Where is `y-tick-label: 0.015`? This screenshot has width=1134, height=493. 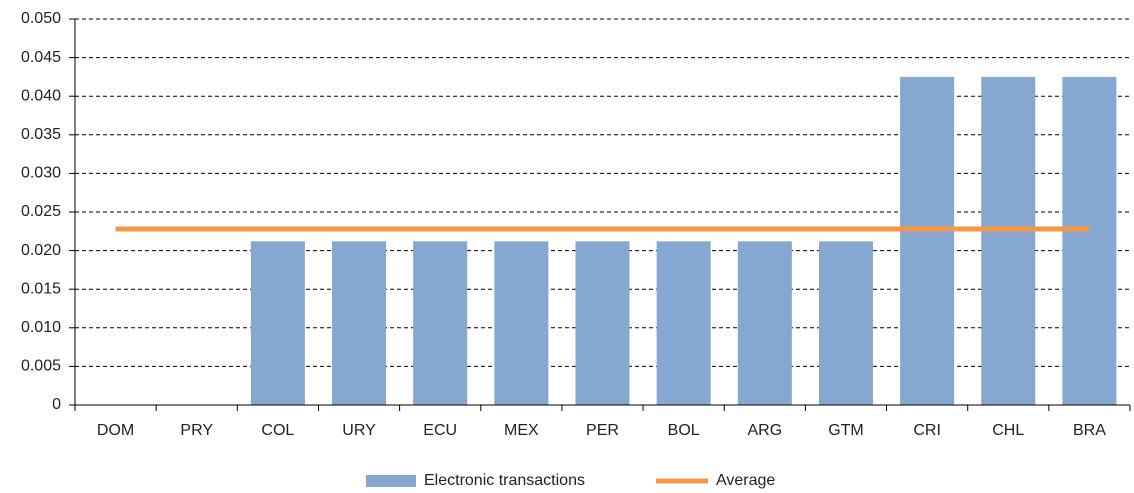 y-tick-label: 0.015 is located at coordinates (41, 288).